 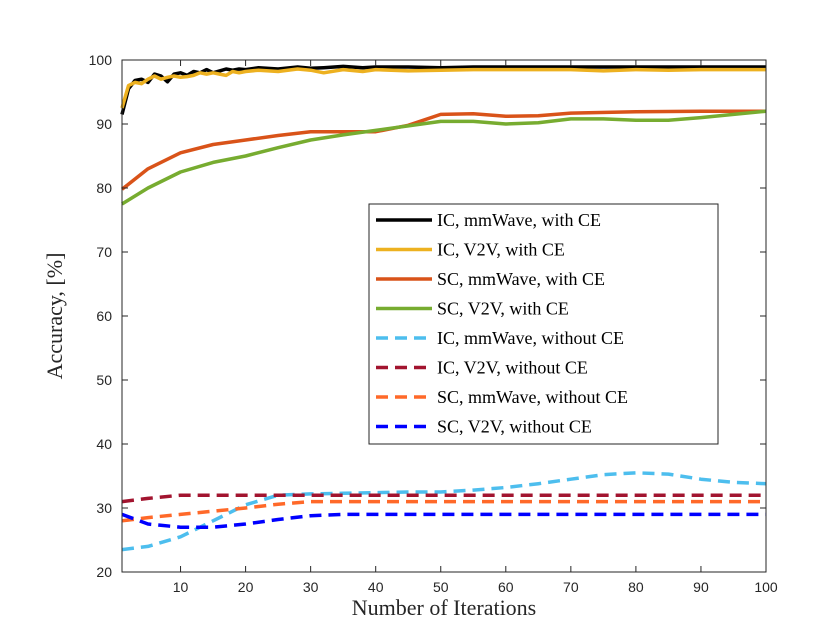 I want to click on x-tick-label: 60, so click(x=506, y=587).